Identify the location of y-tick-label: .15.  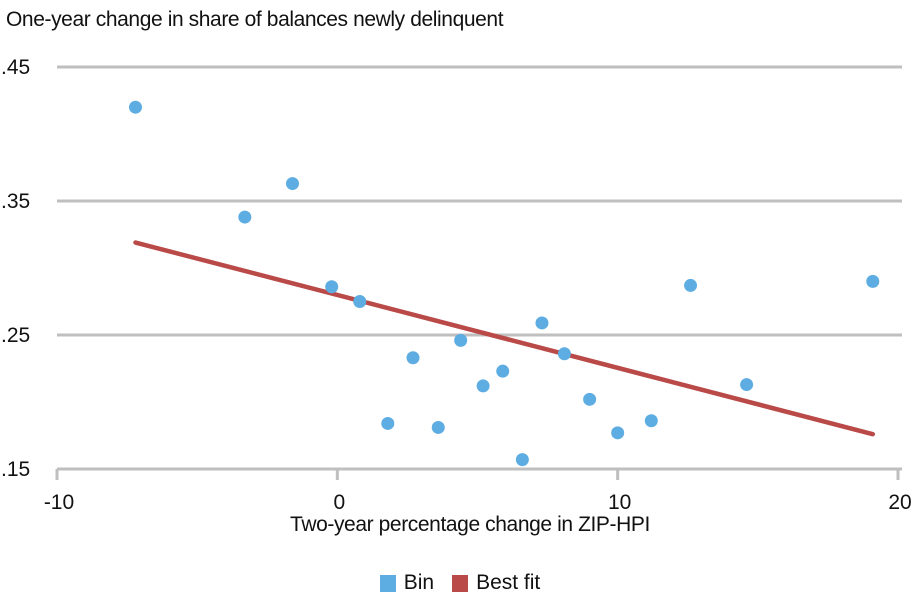
(15, 469).